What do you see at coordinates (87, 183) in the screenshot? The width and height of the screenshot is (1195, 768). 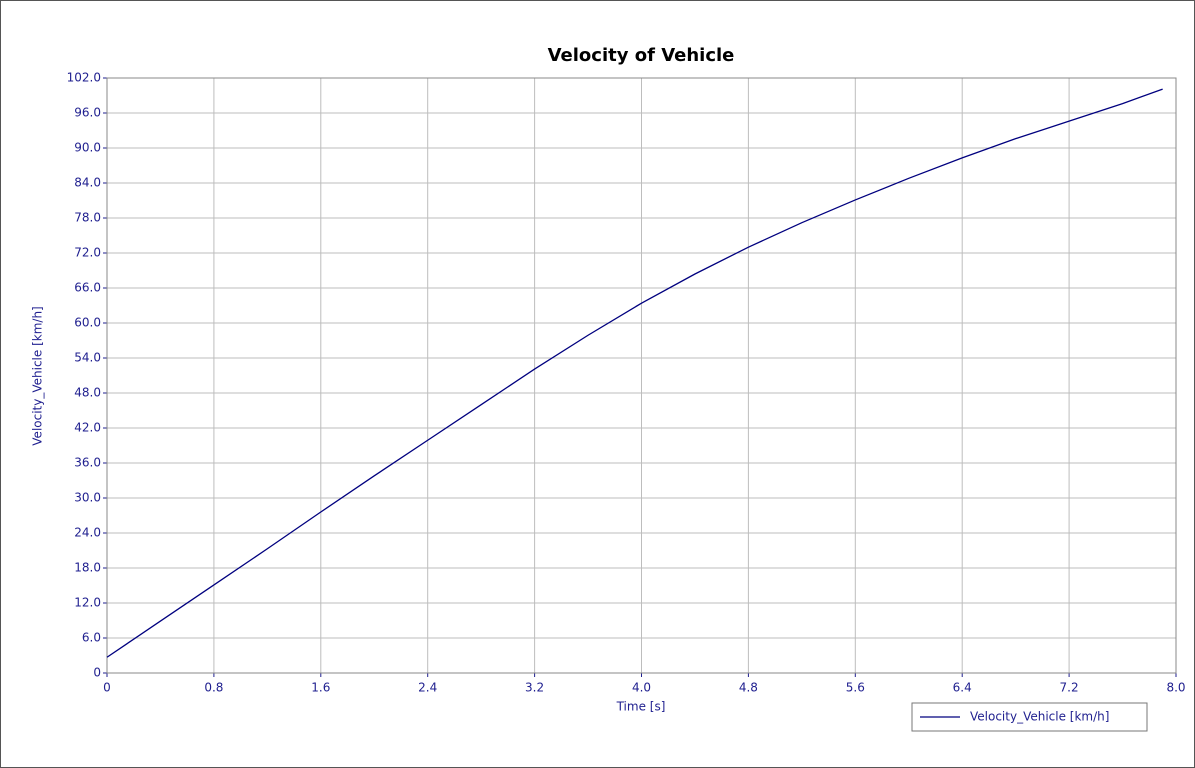 I see `y-tick-label: 84.0` at bounding box center [87, 183].